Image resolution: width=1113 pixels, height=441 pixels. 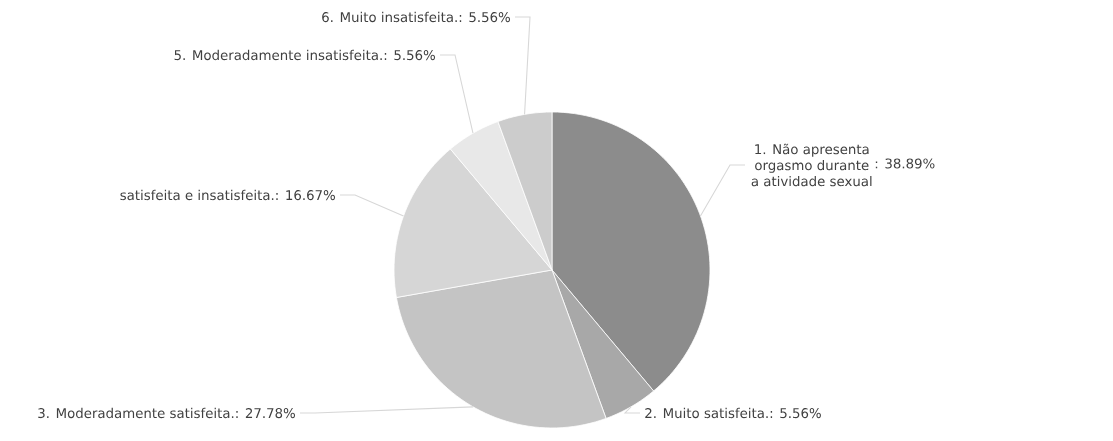 What do you see at coordinates (197, 195) in the screenshot?
I see `slice-label: satisfeita e insatisfeita.` at bounding box center [197, 195].